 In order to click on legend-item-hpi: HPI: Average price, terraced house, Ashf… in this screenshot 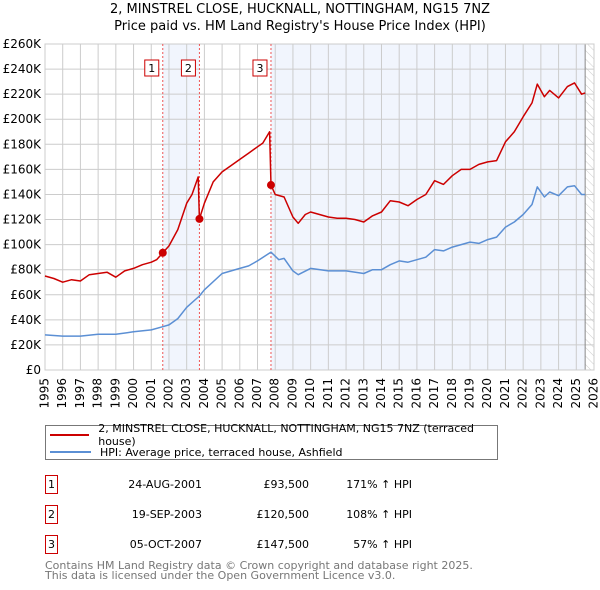, I will do `click(196, 452)`.